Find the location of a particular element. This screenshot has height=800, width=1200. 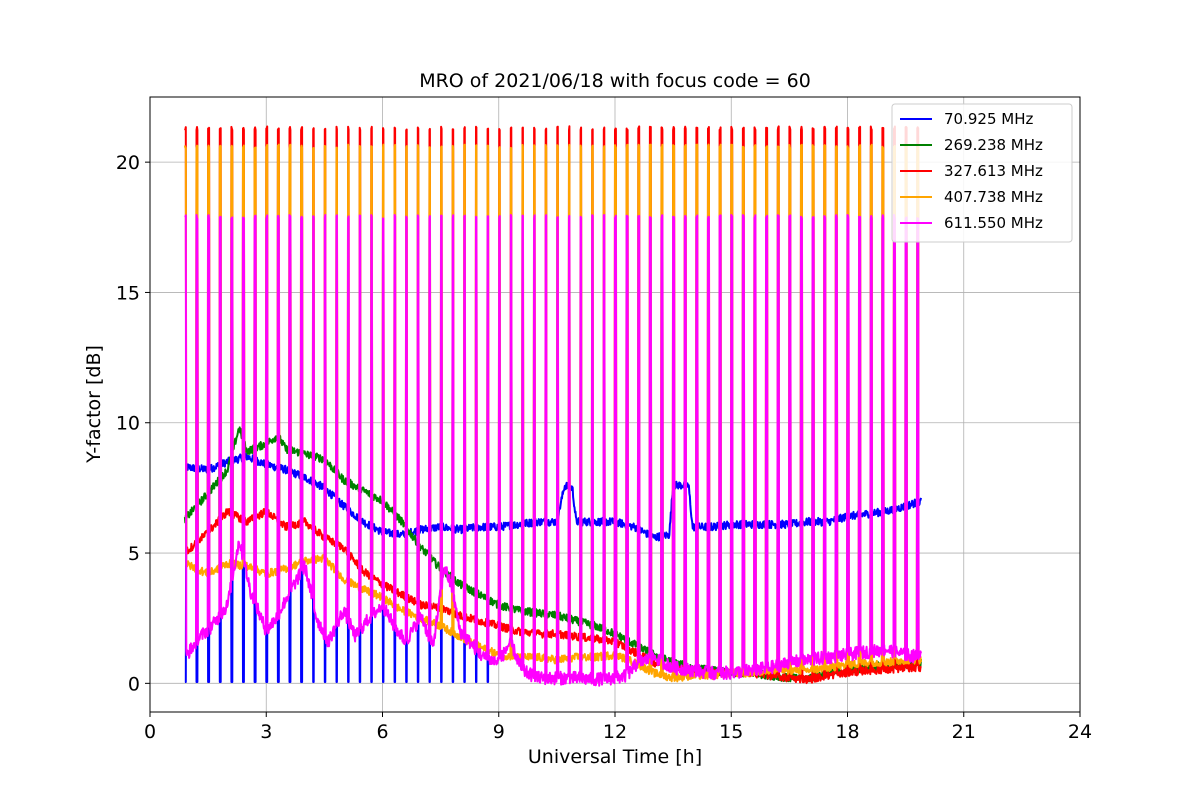

x-tick-label: 6 is located at coordinates (382, 732).